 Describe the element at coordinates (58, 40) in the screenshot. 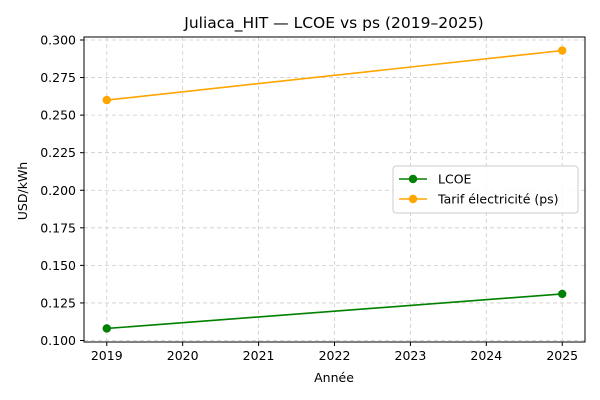

I see `y-tick-label: 0.300` at that location.